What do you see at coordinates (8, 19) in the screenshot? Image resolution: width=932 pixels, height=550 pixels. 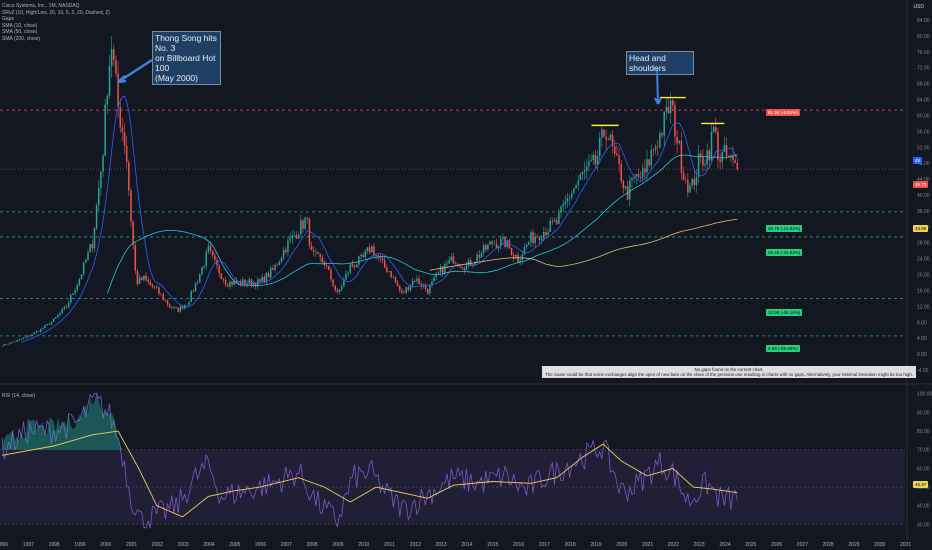 I see `legend-gaps: Gaps` at bounding box center [8, 19].